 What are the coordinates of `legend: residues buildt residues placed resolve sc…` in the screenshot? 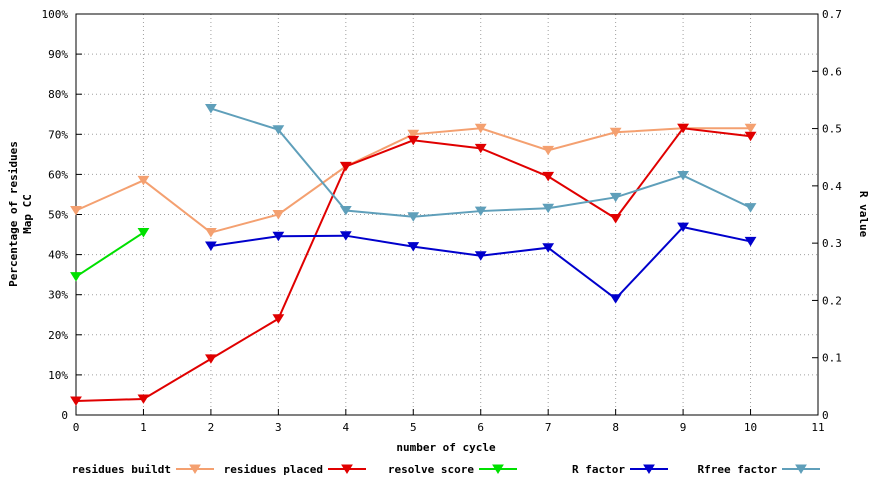 It's located at (446, 469).